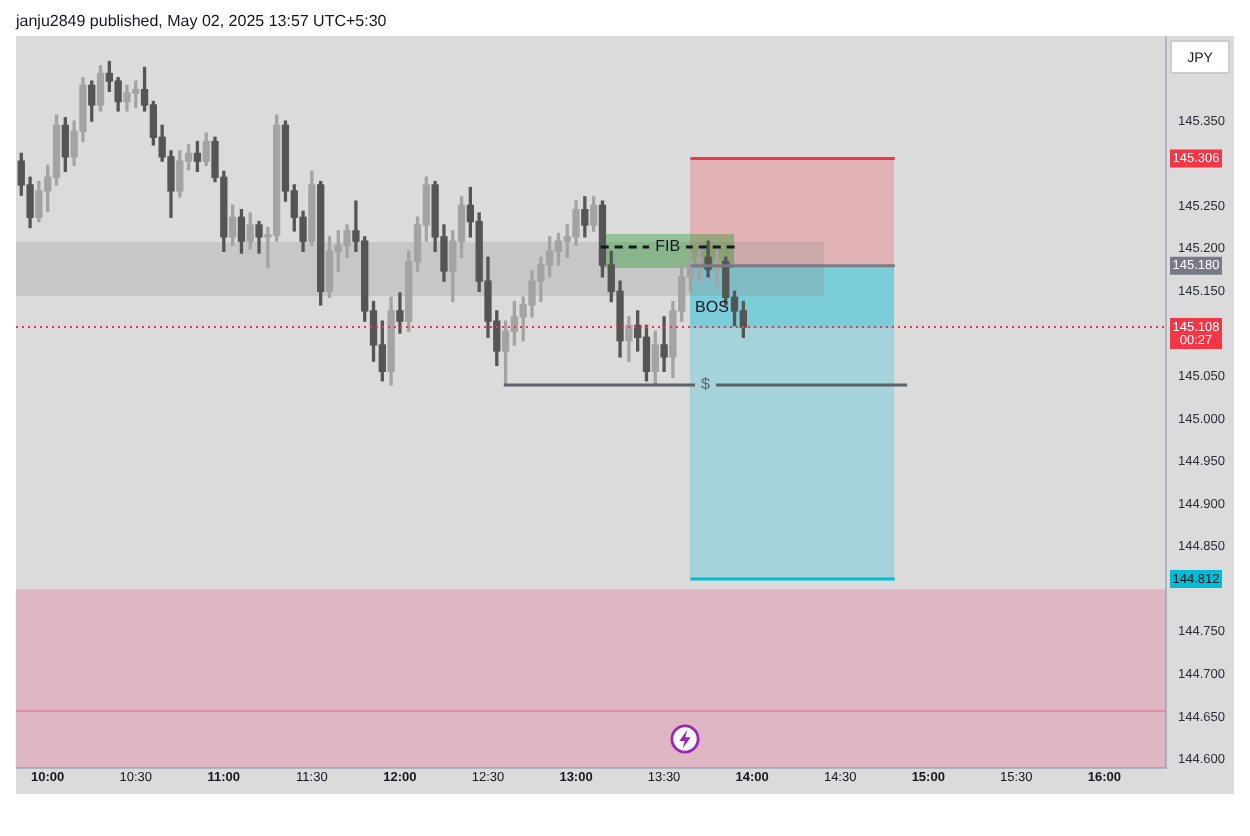  What do you see at coordinates (712, 307) in the screenshot?
I see `annotation: BOS` at bounding box center [712, 307].